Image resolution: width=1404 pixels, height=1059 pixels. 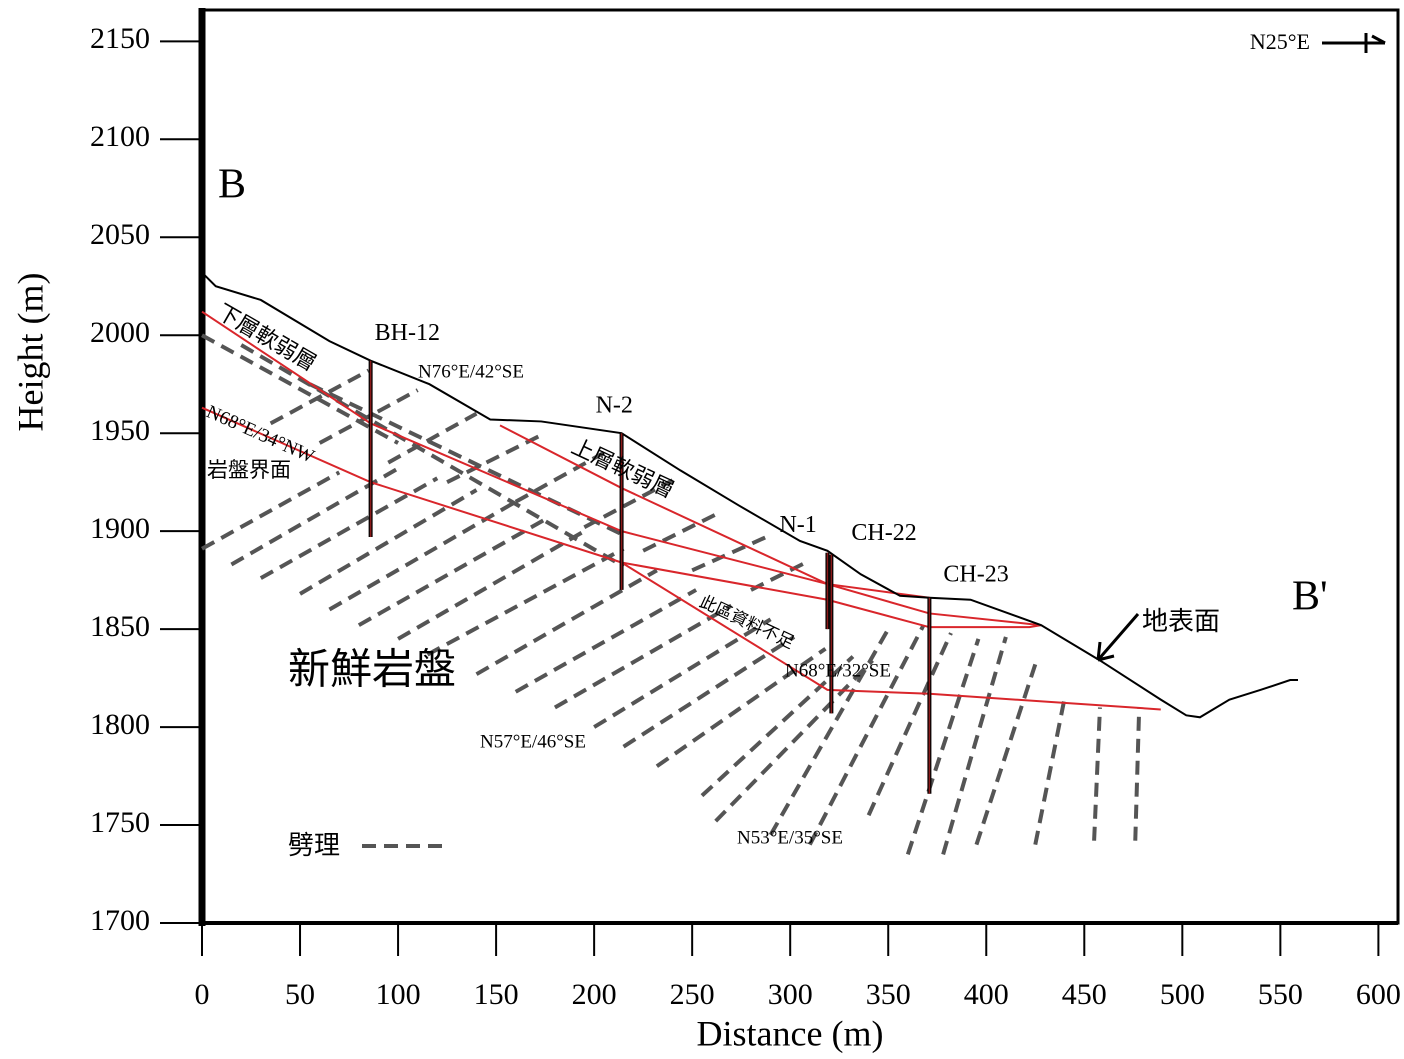 I want to click on y-tick-label: 1750, so click(x=120, y=822).